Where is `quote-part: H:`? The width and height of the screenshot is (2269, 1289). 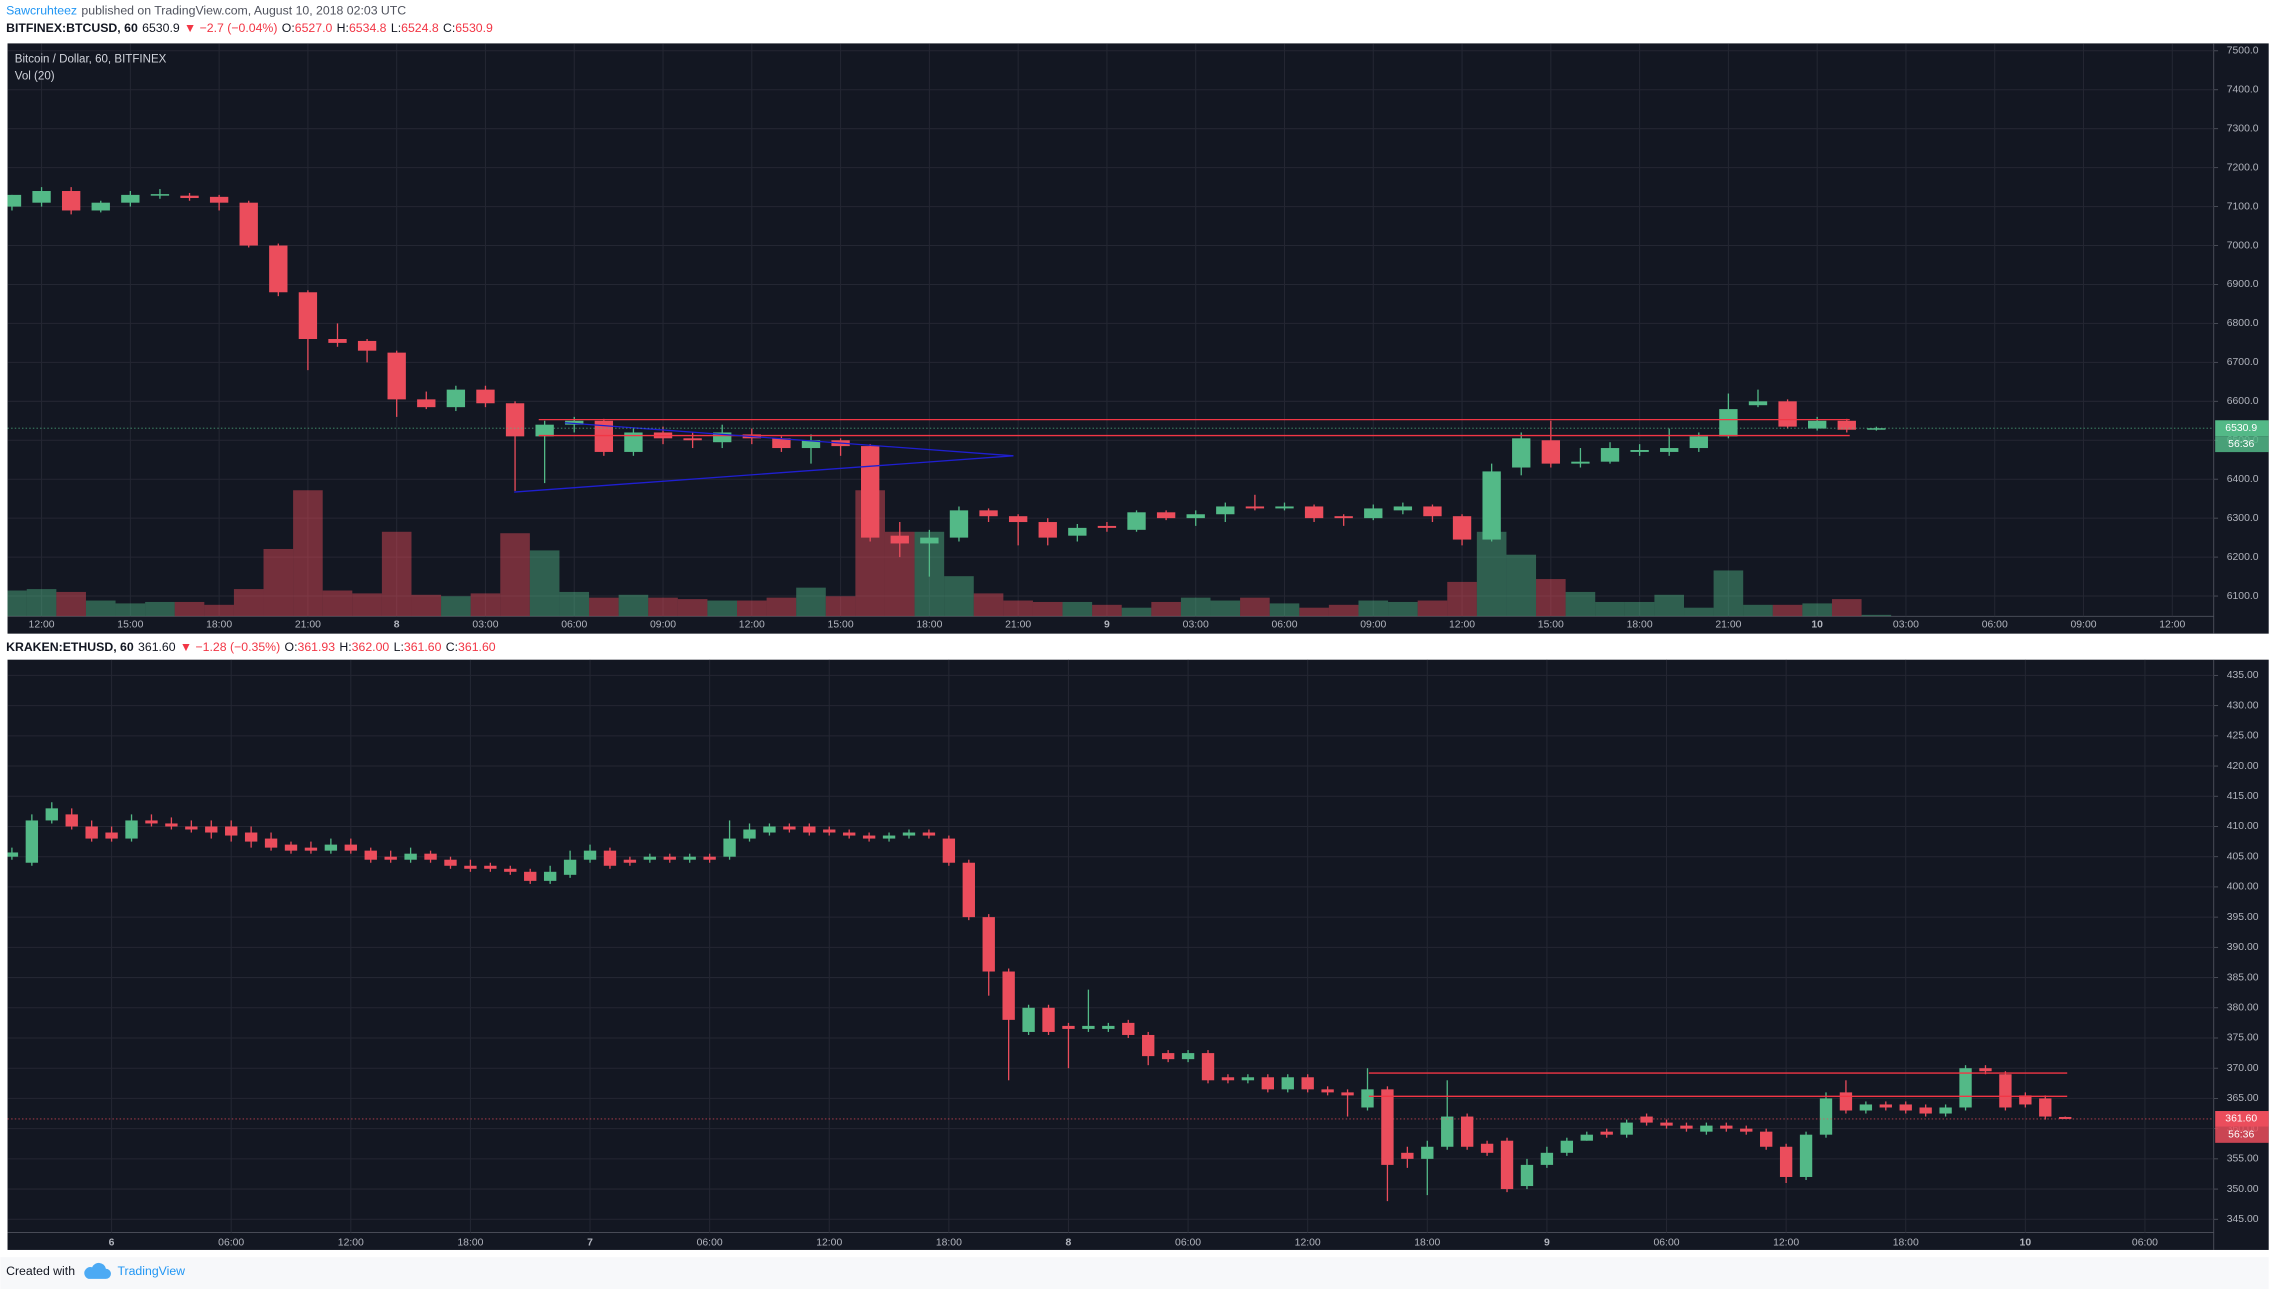
quote-part: H: is located at coordinates (343, 28).